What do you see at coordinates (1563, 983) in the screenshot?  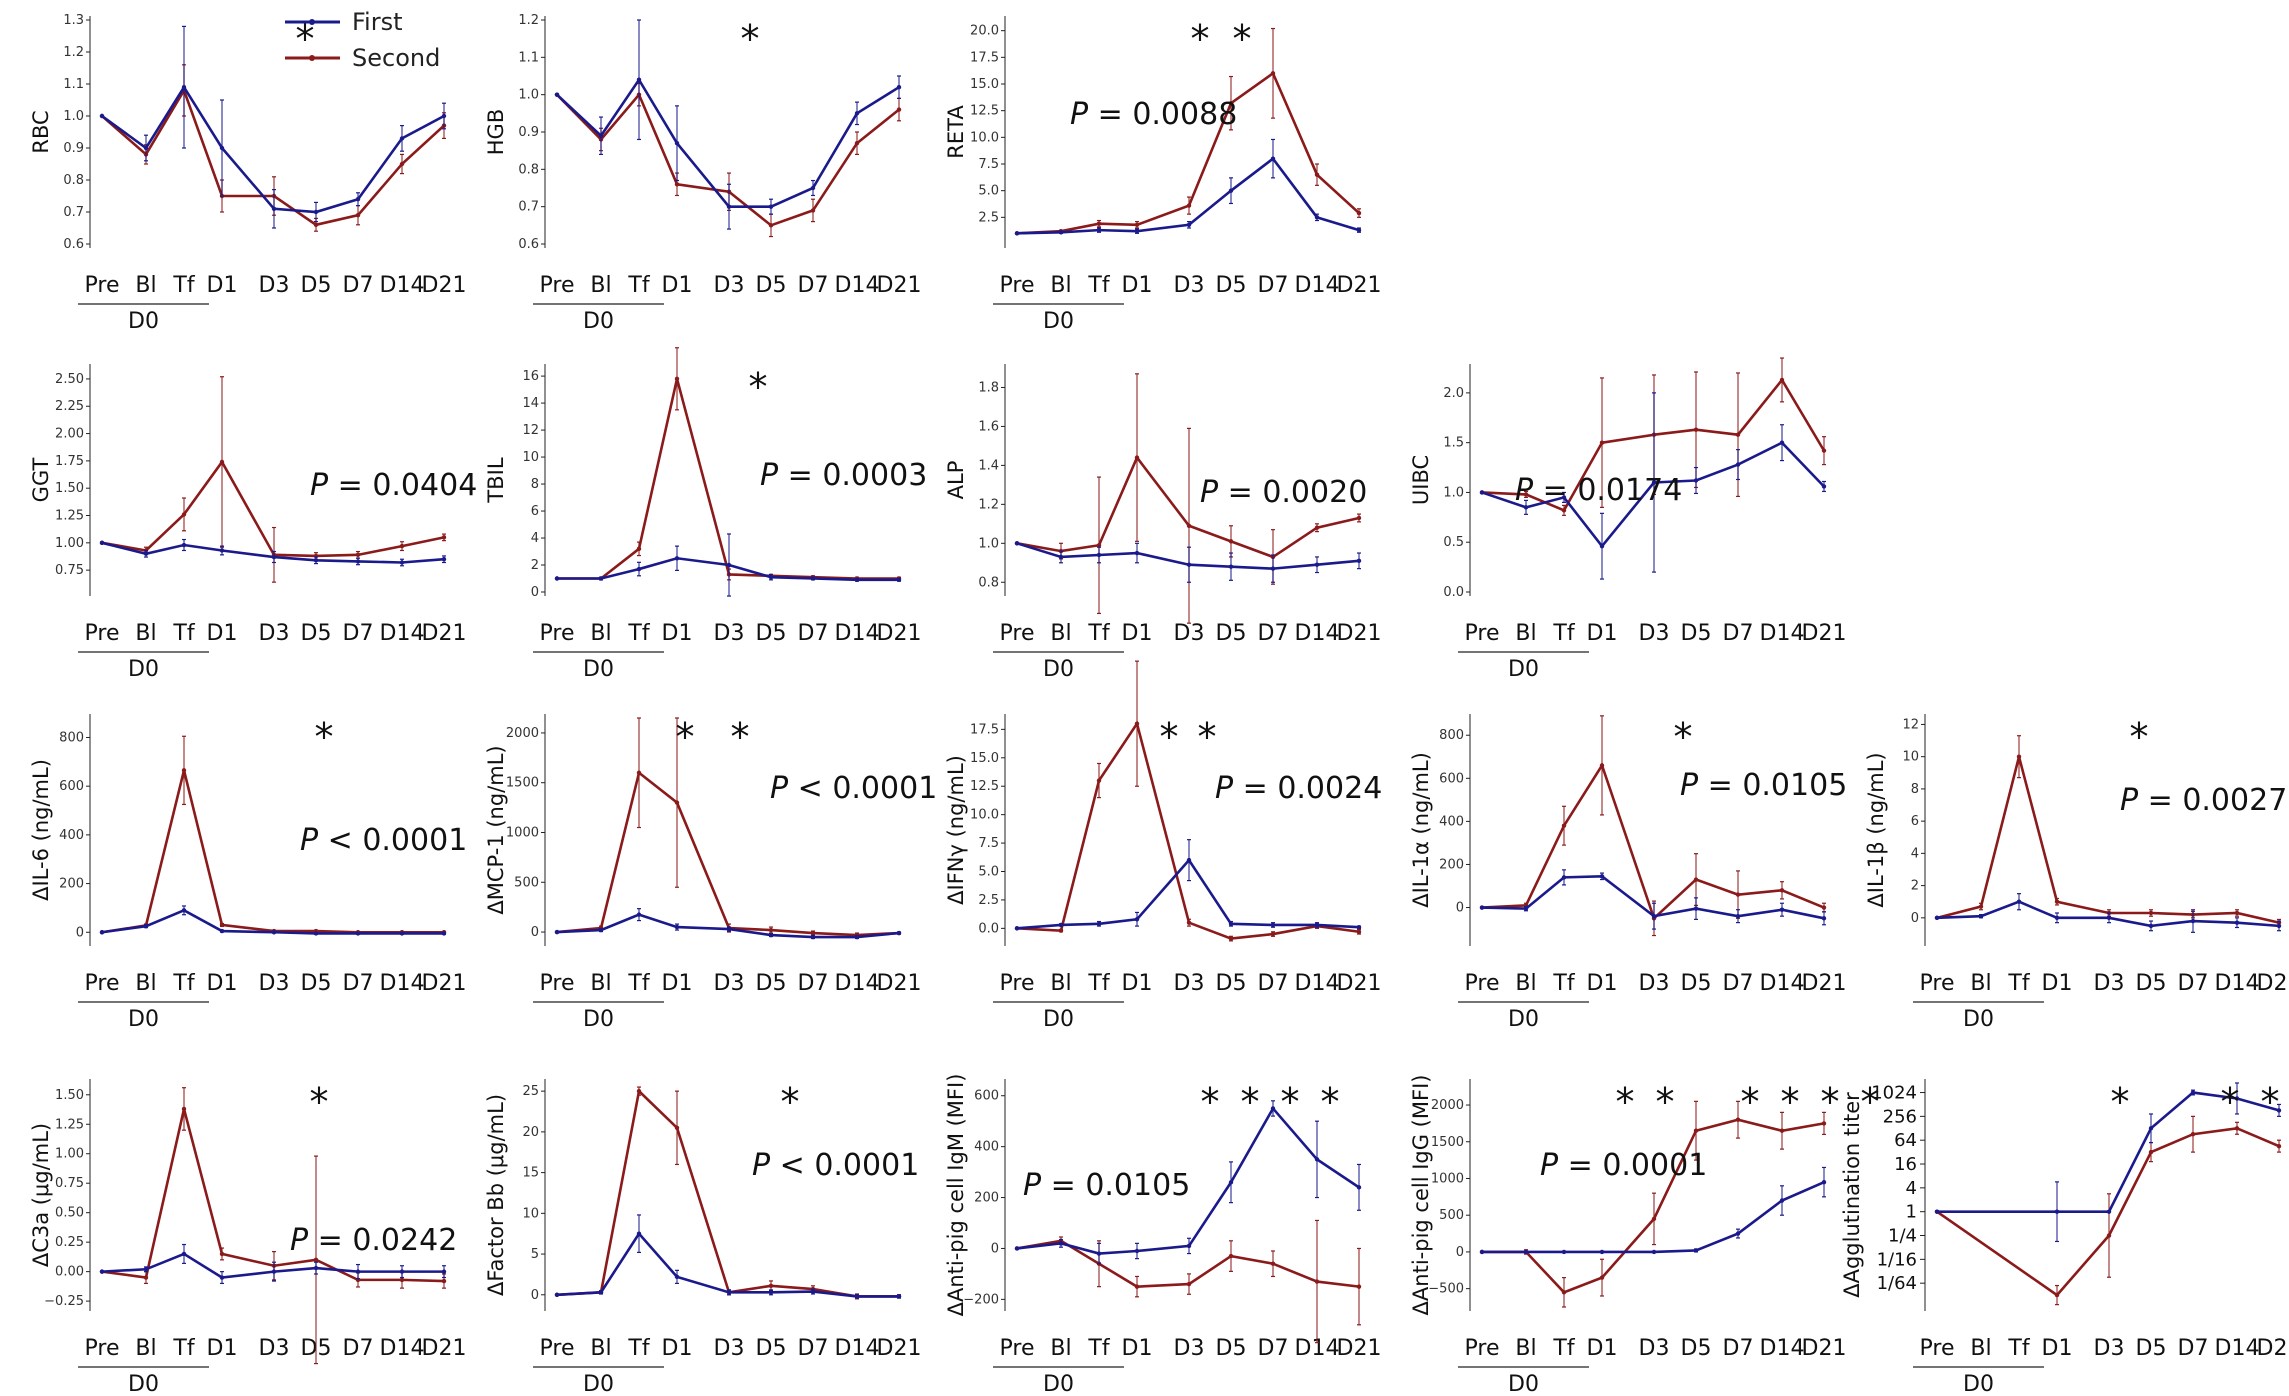 I see `x-tick-label-tf: Tf` at bounding box center [1563, 983].